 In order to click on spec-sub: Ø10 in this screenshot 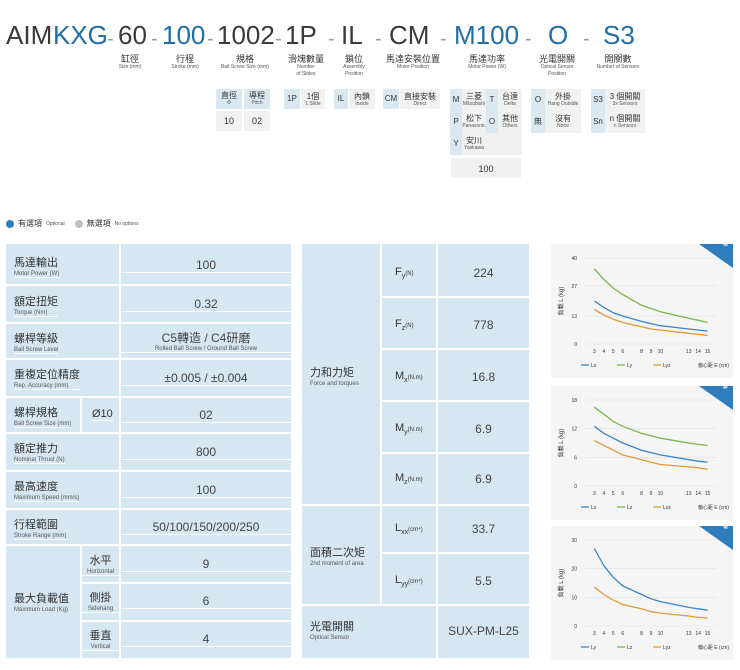, I will do `click(102, 414)`.